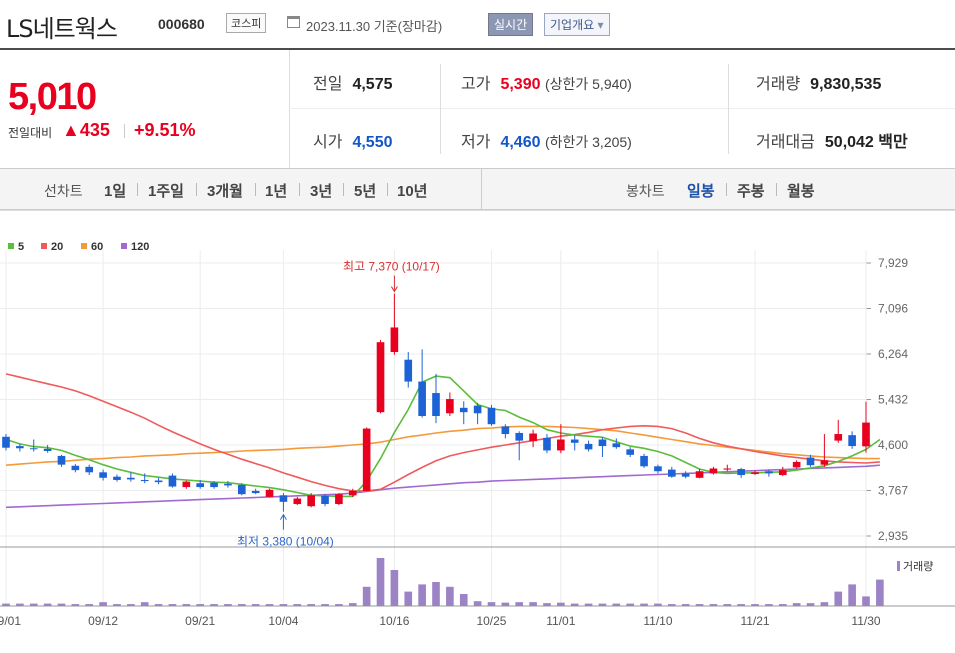 Image resolution: width=955 pixels, height=653 pixels. I want to click on period-1w: 1주일, so click(166, 191).